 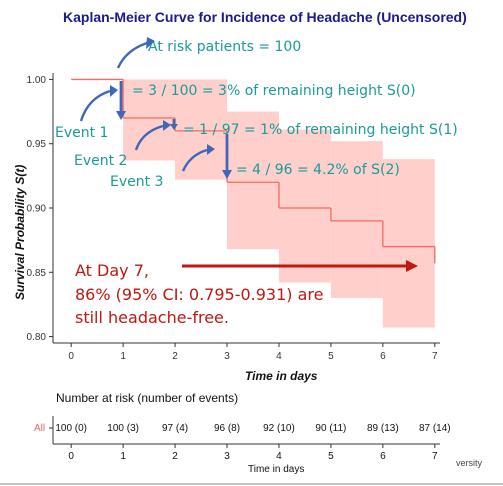 I want to click on risk-x-tick-label: 0, so click(x=71, y=456).